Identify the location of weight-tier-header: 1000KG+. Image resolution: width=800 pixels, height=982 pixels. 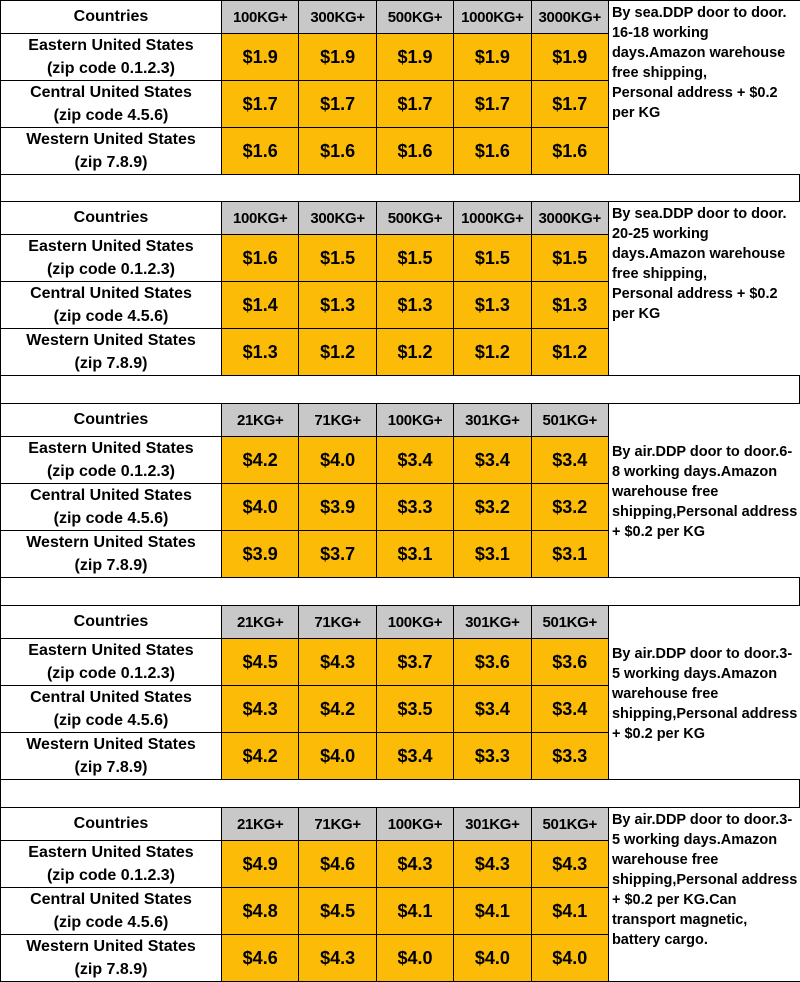
(492, 17).